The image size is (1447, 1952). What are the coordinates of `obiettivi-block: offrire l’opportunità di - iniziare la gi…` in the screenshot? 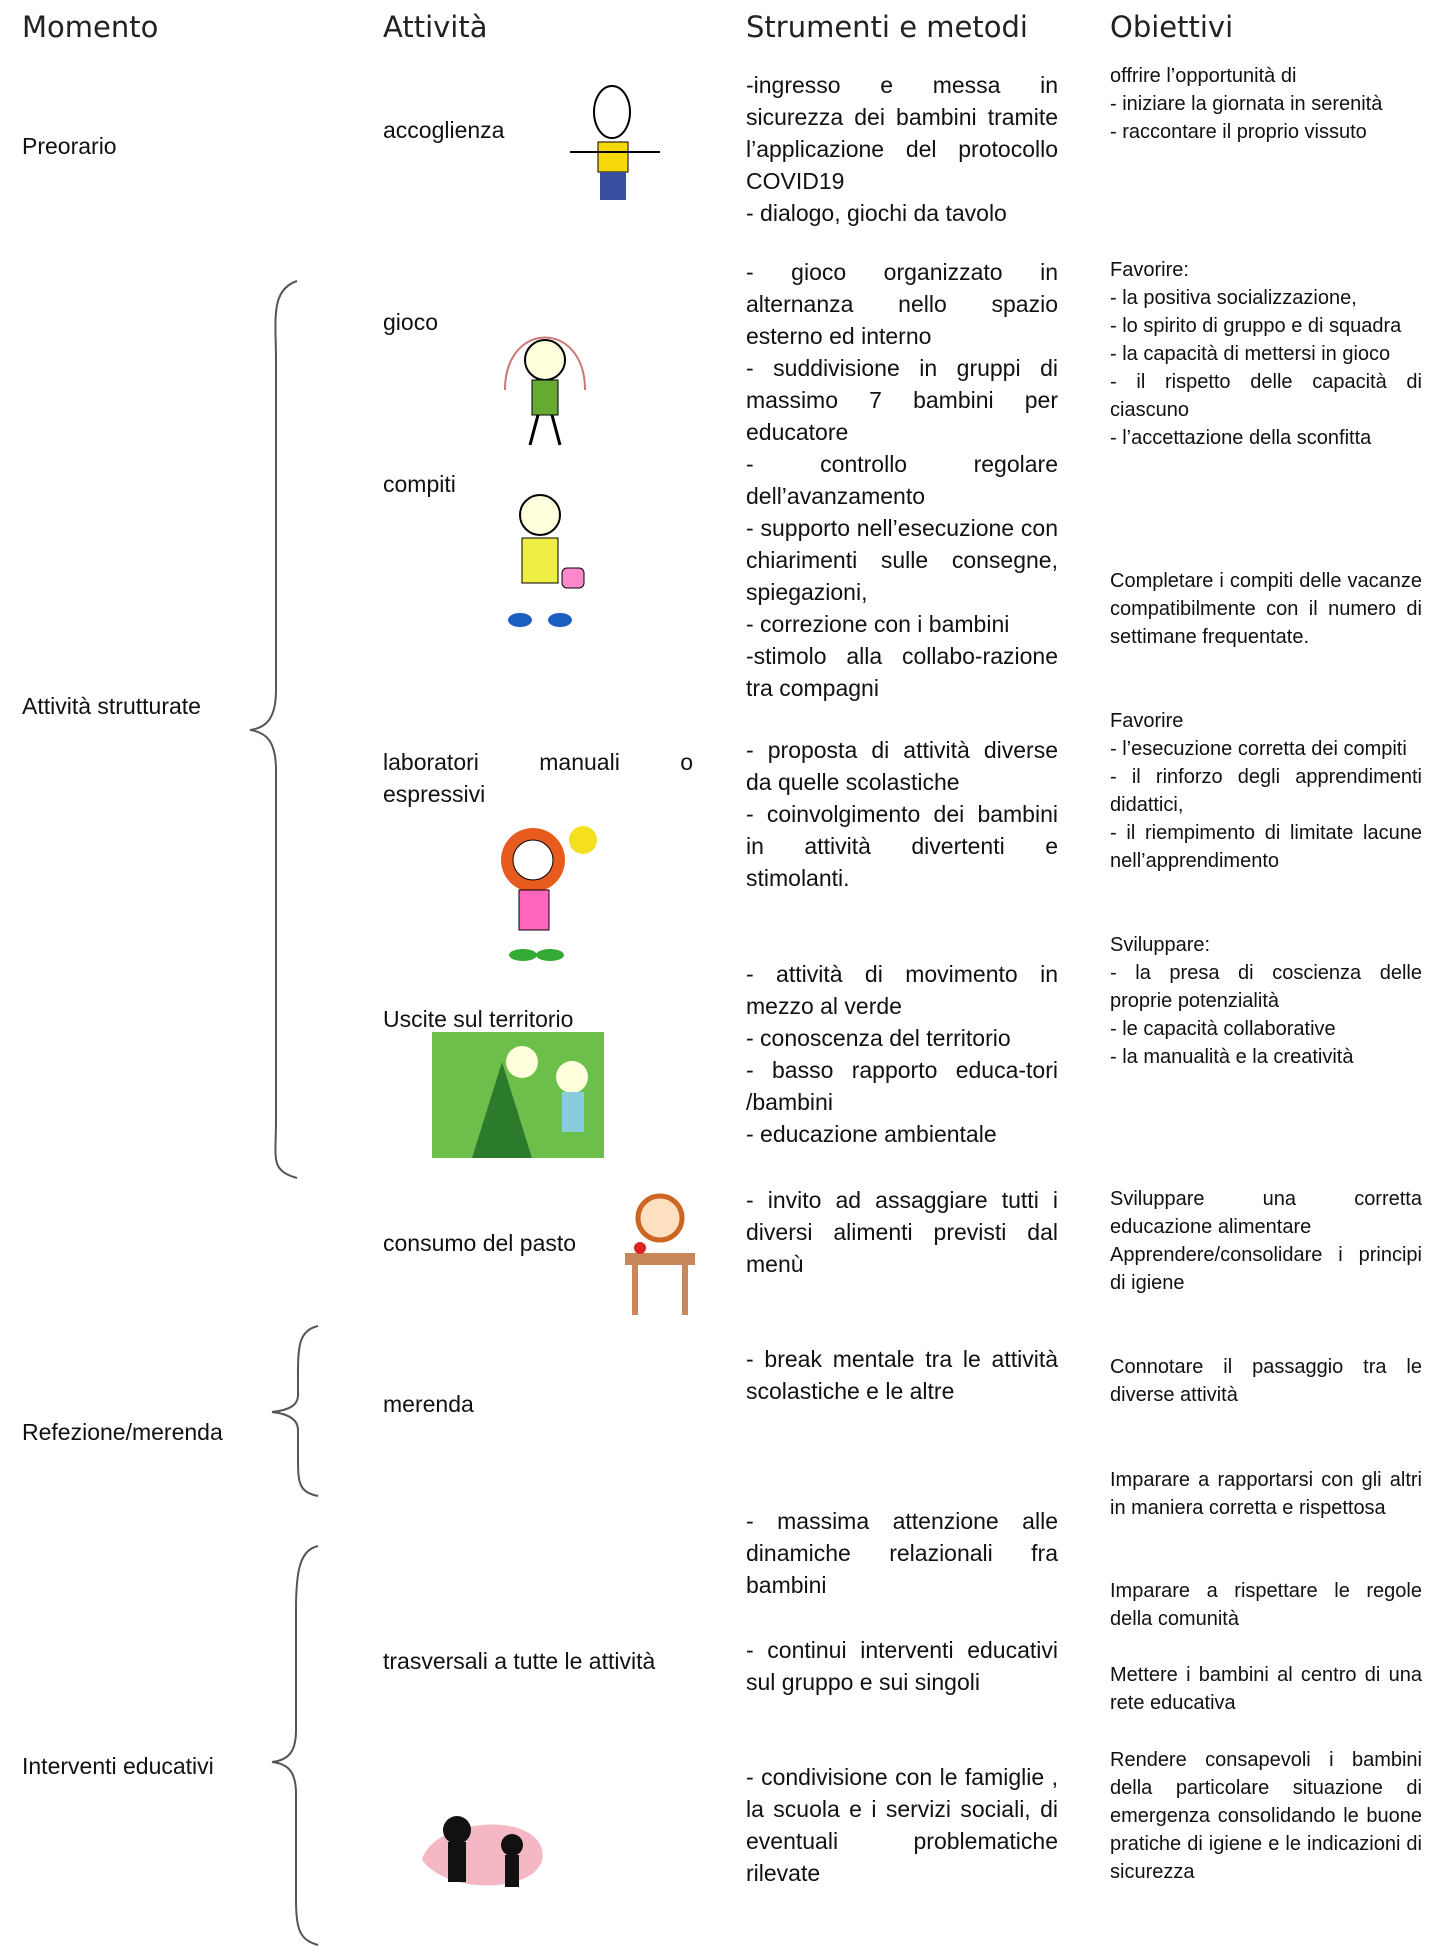 It's located at (1266, 104).